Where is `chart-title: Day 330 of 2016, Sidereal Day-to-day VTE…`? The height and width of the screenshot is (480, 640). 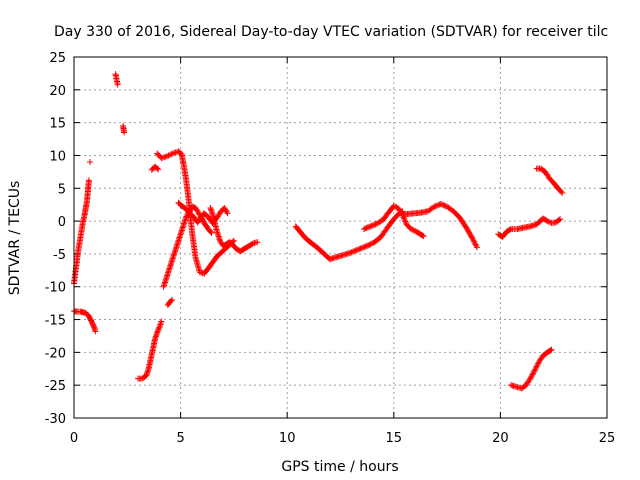 chart-title: Day 330 of 2016, Sidereal Day-to-day VTE… is located at coordinates (331, 32).